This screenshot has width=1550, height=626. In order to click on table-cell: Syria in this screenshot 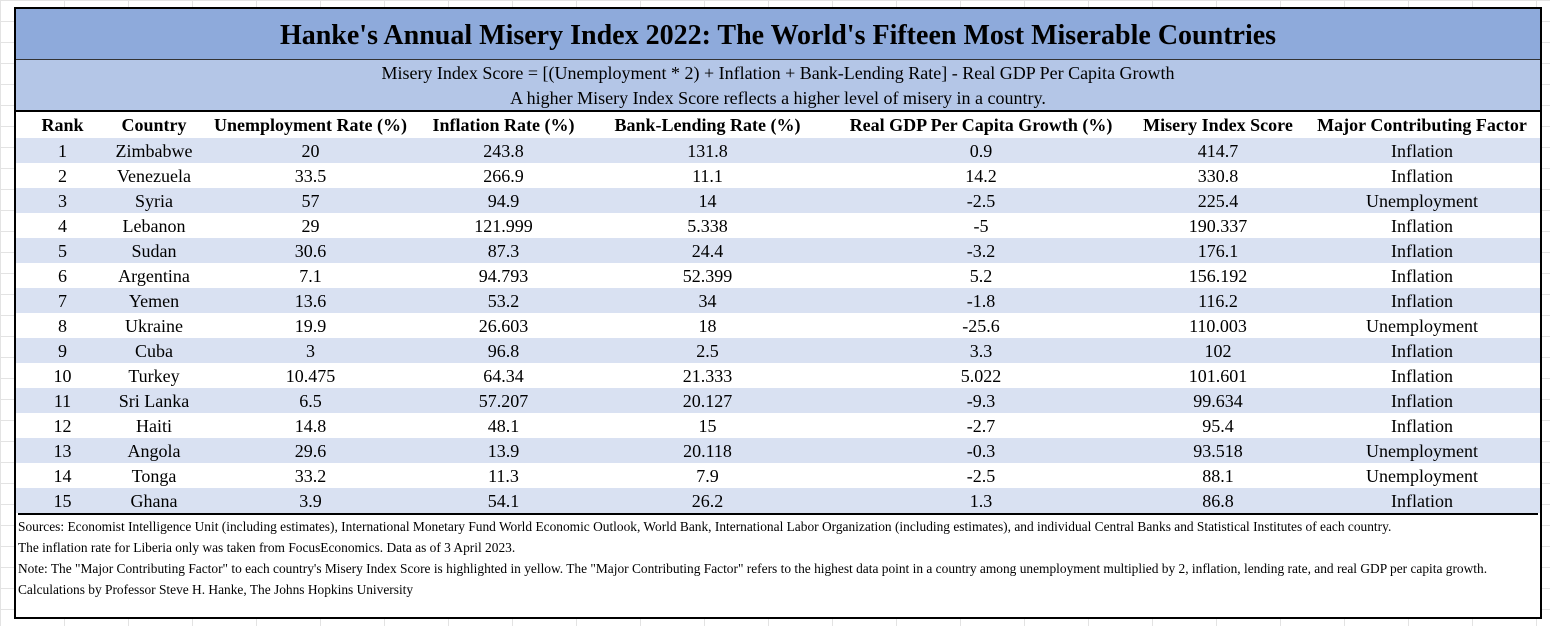, I will do `click(154, 201)`.